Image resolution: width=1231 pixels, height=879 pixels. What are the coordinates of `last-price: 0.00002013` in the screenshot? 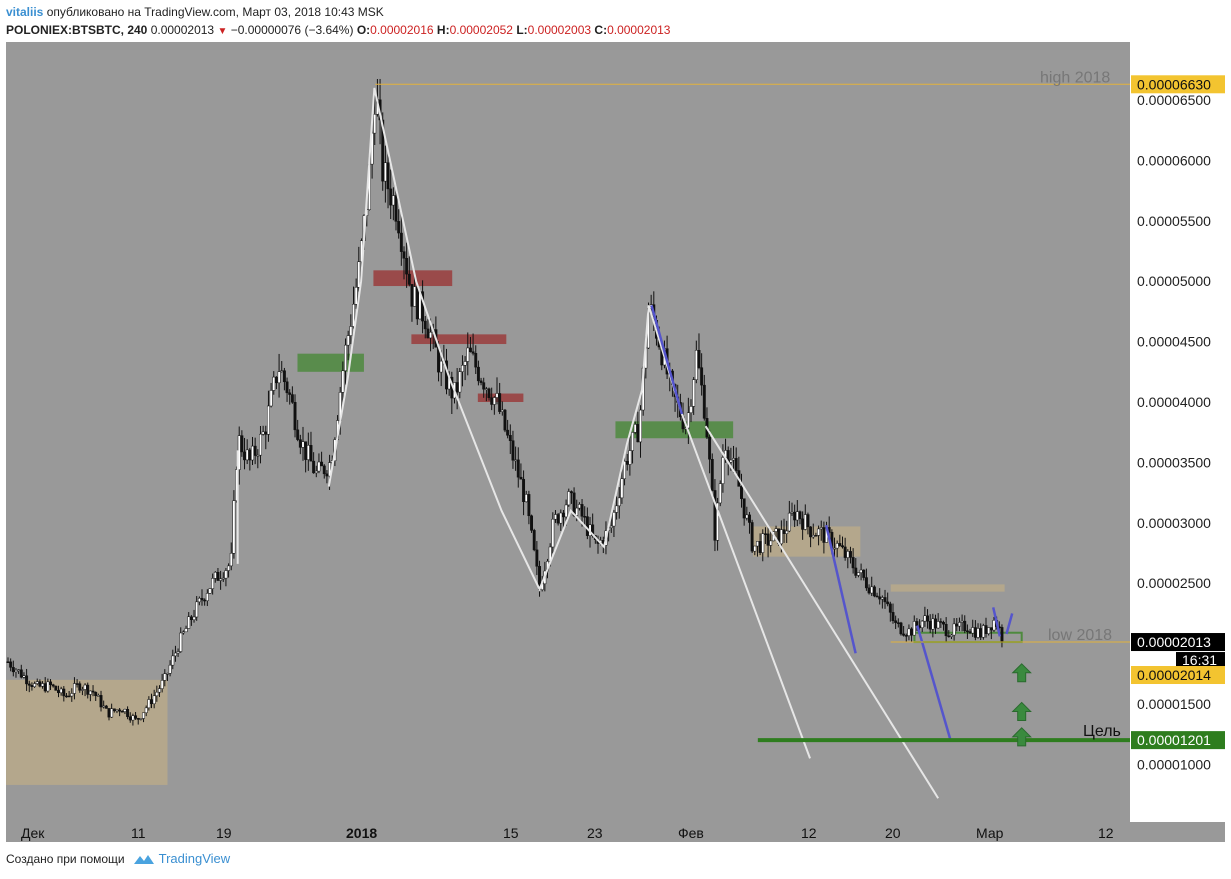 It's located at (182, 30).